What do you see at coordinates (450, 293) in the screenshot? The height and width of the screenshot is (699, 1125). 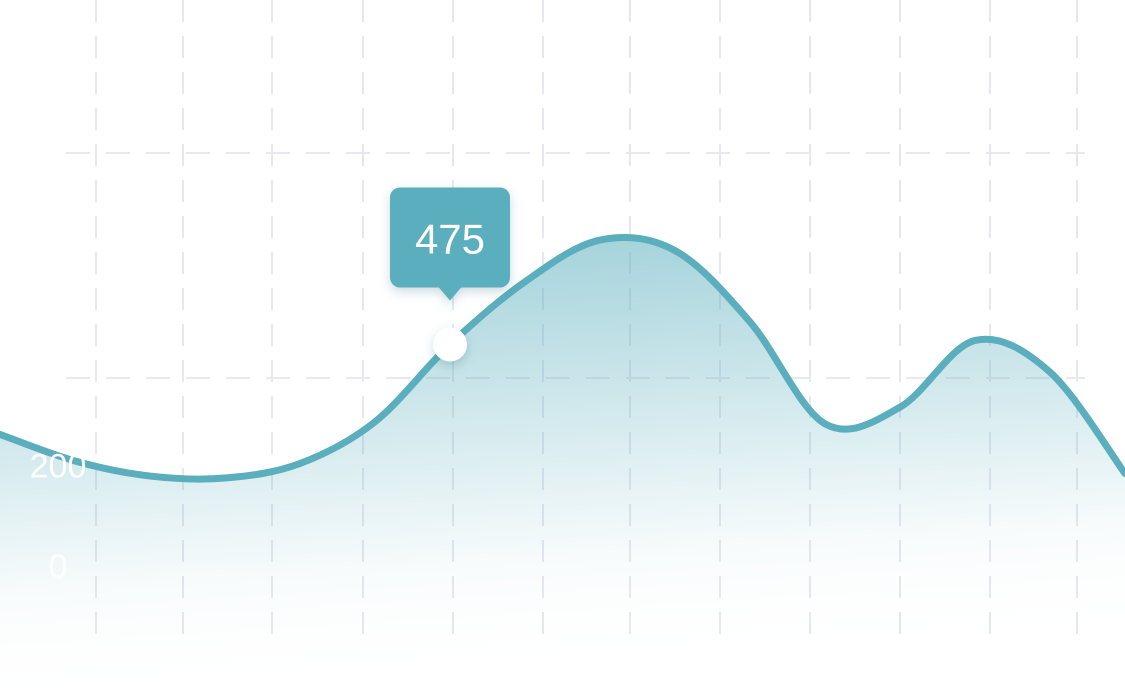 I see `tooltip-pointer` at bounding box center [450, 293].